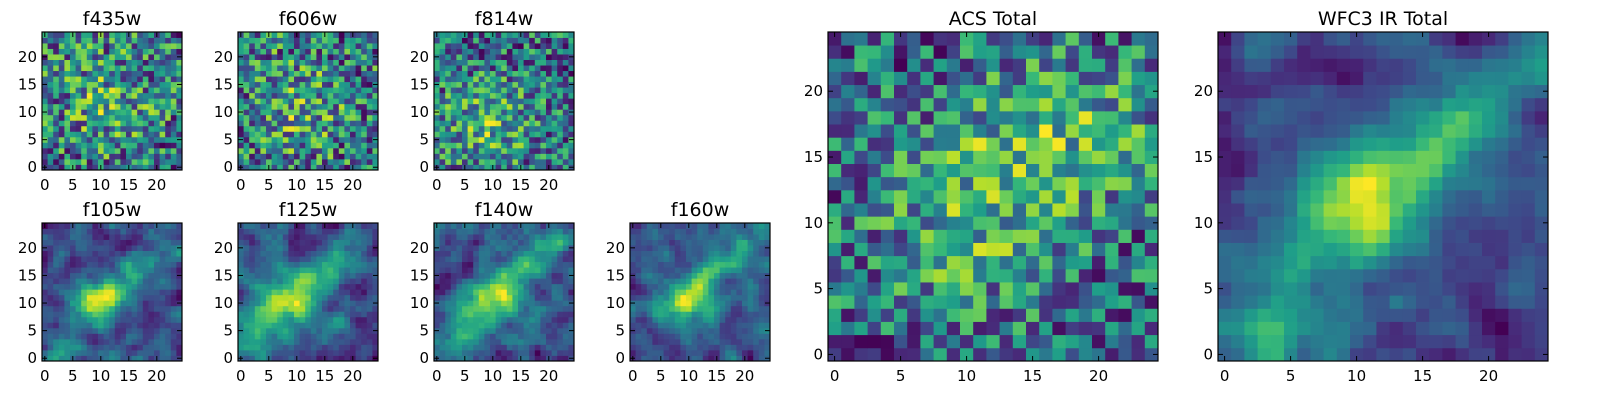  Describe the element at coordinates (241, 185) in the screenshot. I see `x-tick-label: 0` at that location.